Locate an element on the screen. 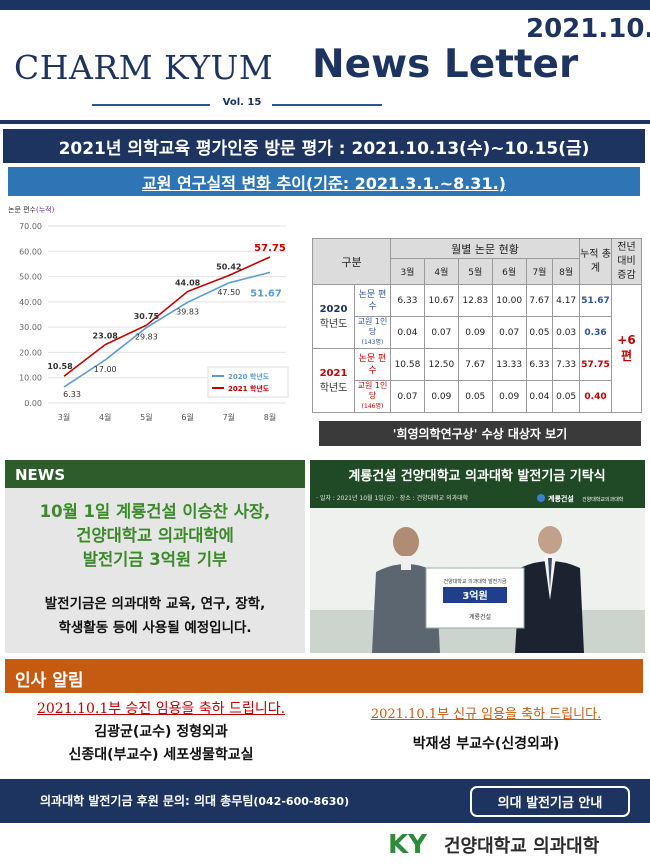  newsletter-brand: CHARM KYUM is located at coordinates (144, 67).